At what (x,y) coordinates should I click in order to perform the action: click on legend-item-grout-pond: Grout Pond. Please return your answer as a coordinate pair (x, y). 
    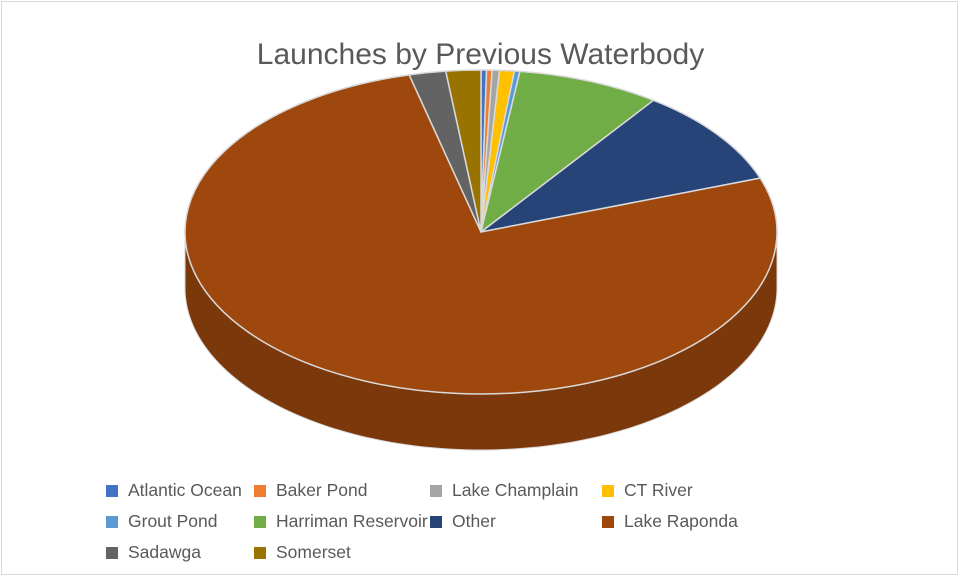
    Looking at the image, I should click on (162, 521).